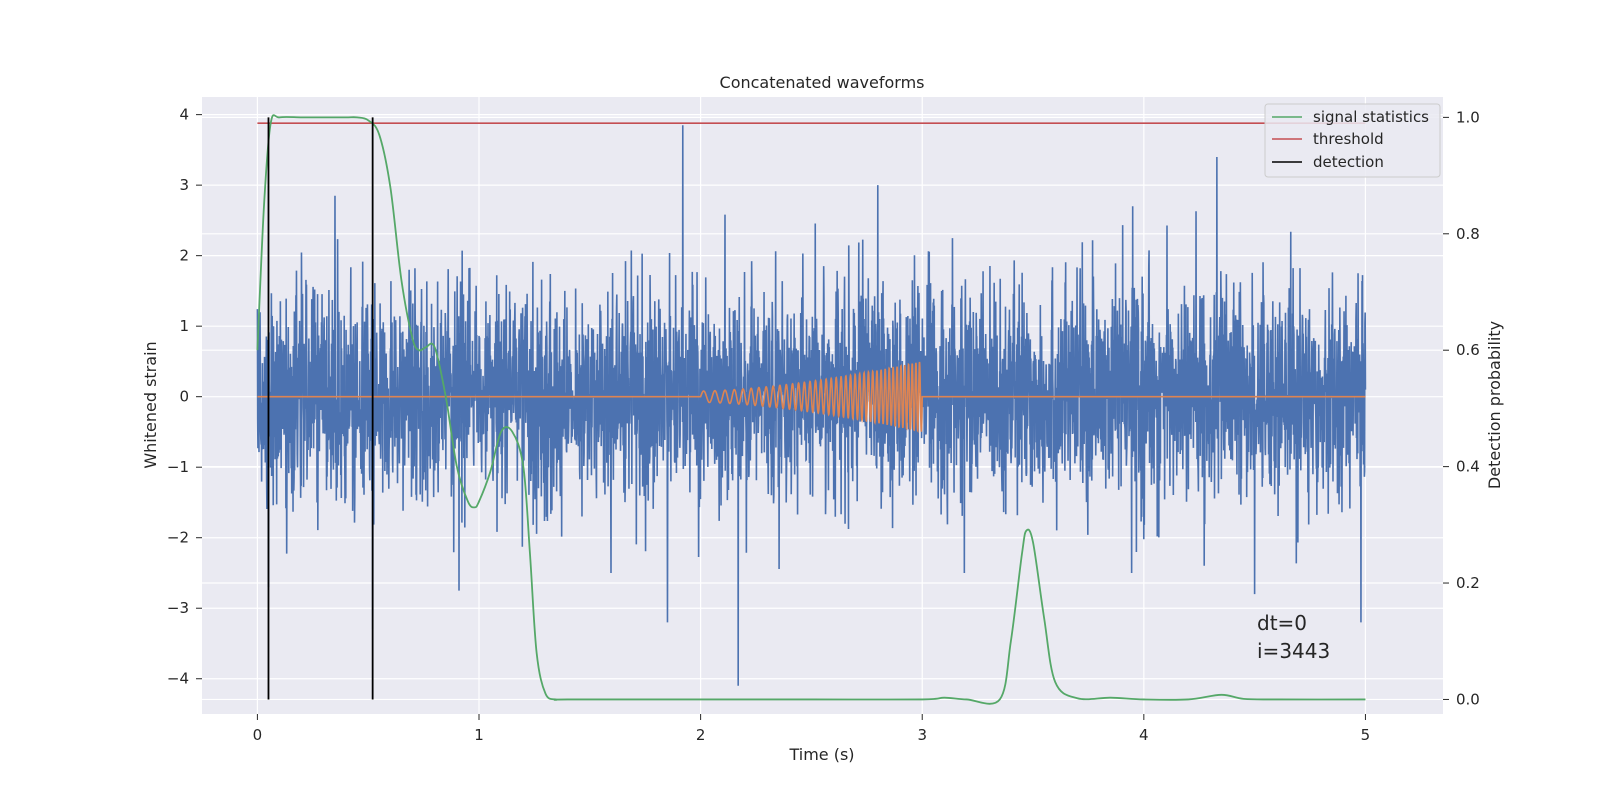 Image resolution: width=1600 pixels, height=800 pixels. What do you see at coordinates (701, 735) in the screenshot?
I see `x-tick-label: 2` at bounding box center [701, 735].